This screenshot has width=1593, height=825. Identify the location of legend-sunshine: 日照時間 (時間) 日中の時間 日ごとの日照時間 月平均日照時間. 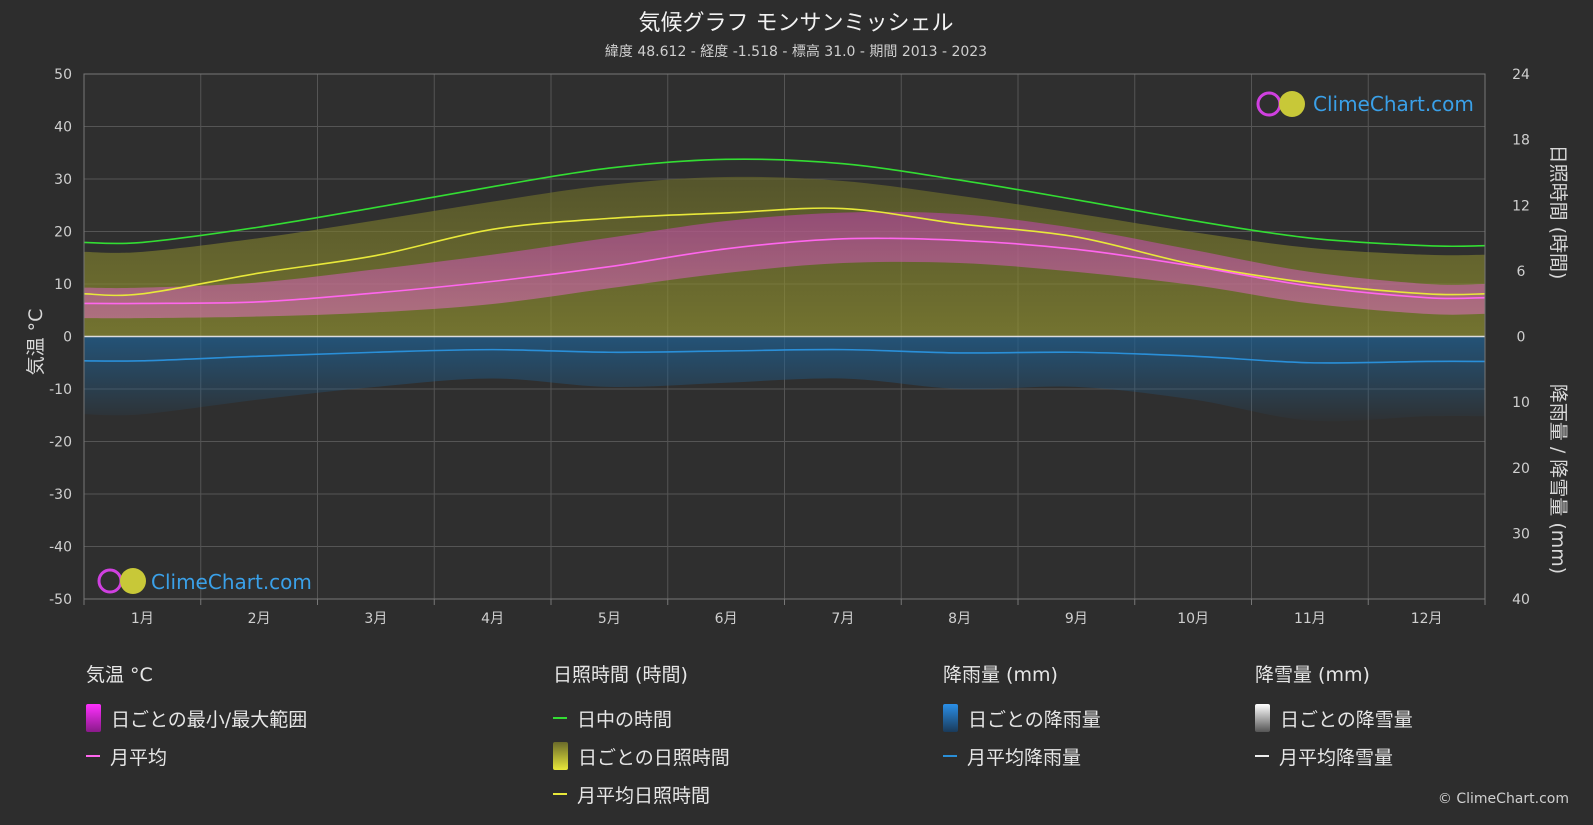
(641, 736).